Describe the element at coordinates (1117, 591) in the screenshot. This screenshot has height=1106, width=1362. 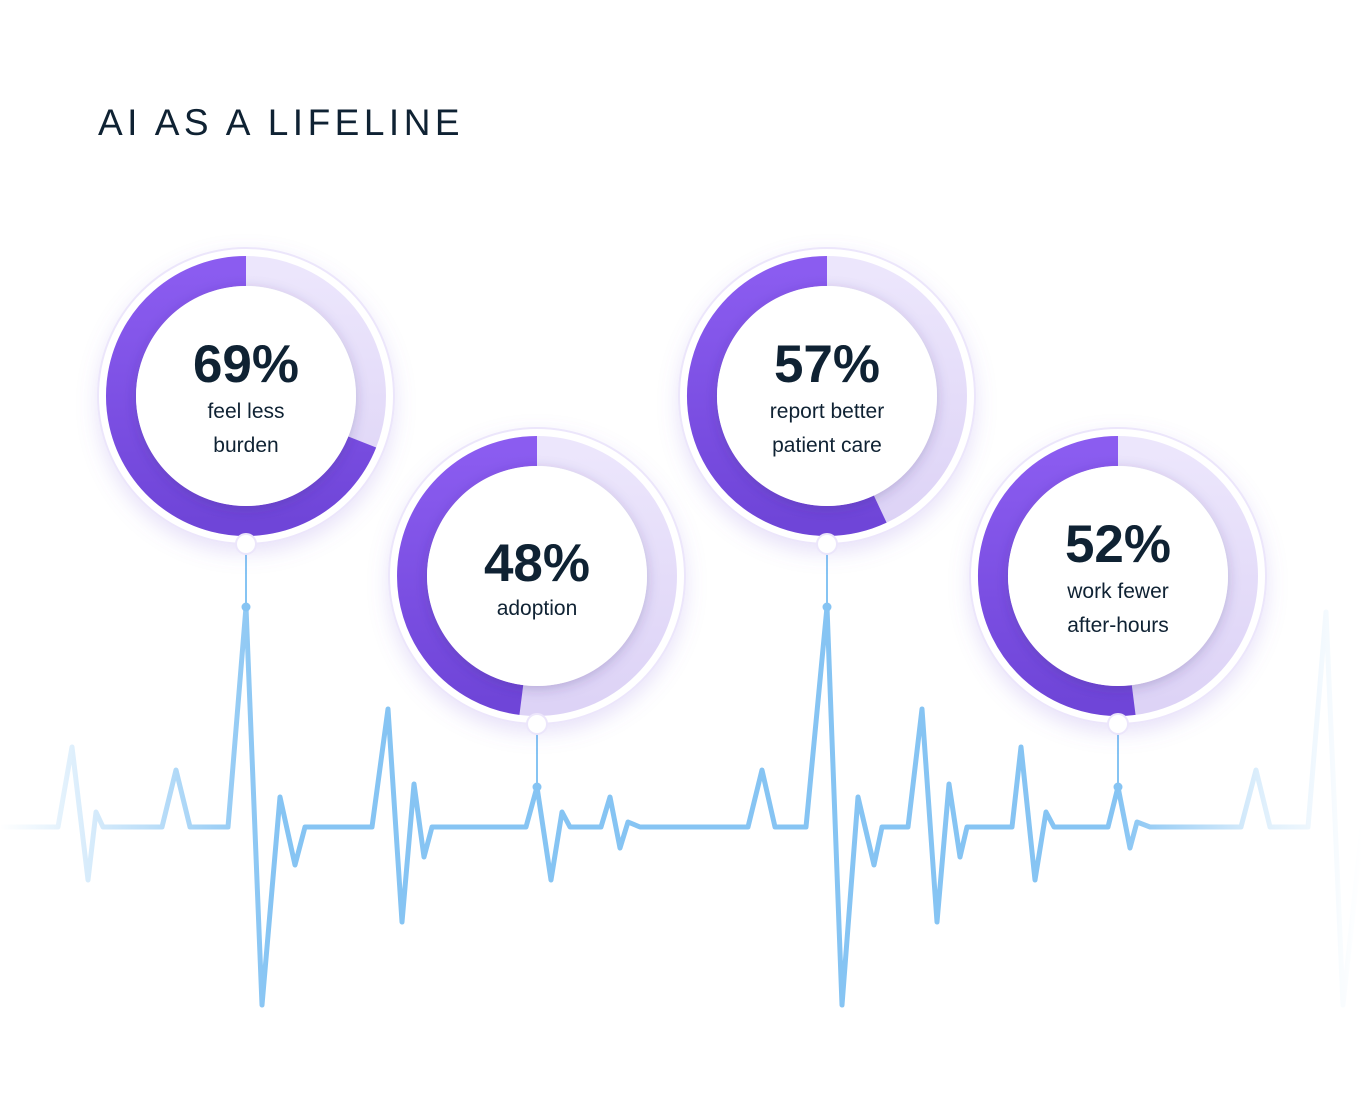
I see `donut-caption-line: work fewer` at that location.